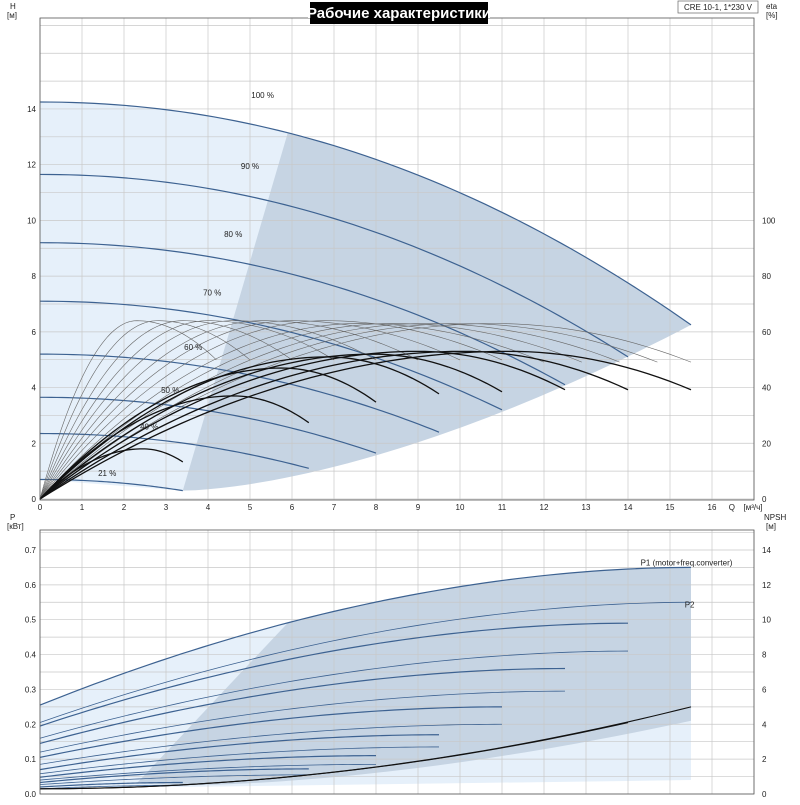 This screenshot has height=805, width=800. I want to click on eta-tick: 80, so click(766, 276).